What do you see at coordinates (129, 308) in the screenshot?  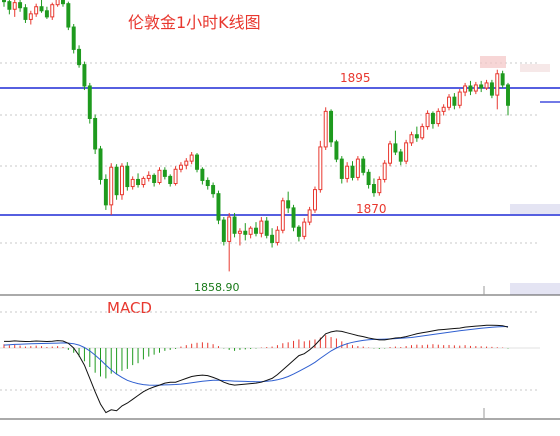 I see `macd-title: MACD` at bounding box center [129, 308].